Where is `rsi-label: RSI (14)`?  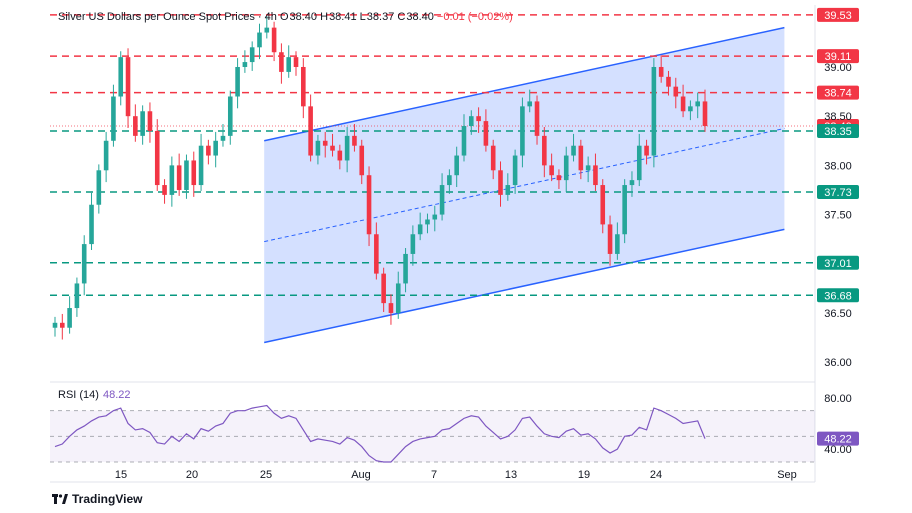 rsi-label: RSI (14) is located at coordinates (78, 395).